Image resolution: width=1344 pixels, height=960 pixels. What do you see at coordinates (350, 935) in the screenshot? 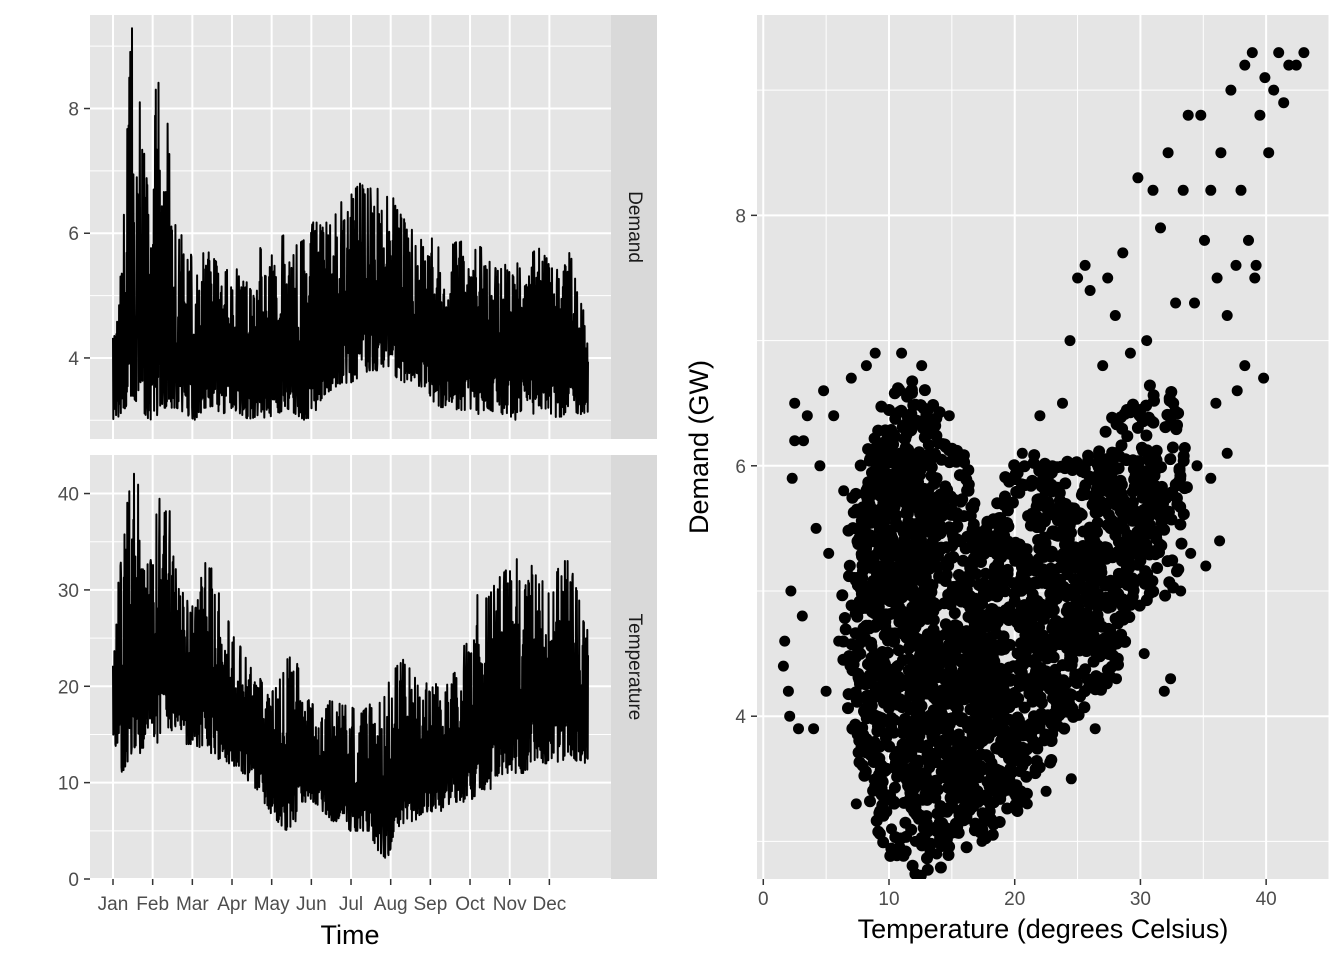
I see `time-axis-title: Time` at bounding box center [350, 935].